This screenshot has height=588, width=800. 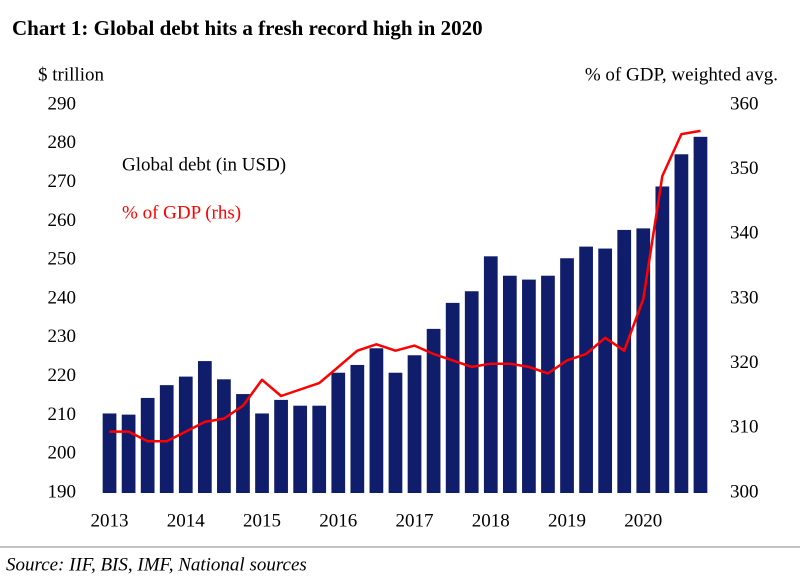 I want to click on x-tick-label: 2019, so click(x=567, y=520).